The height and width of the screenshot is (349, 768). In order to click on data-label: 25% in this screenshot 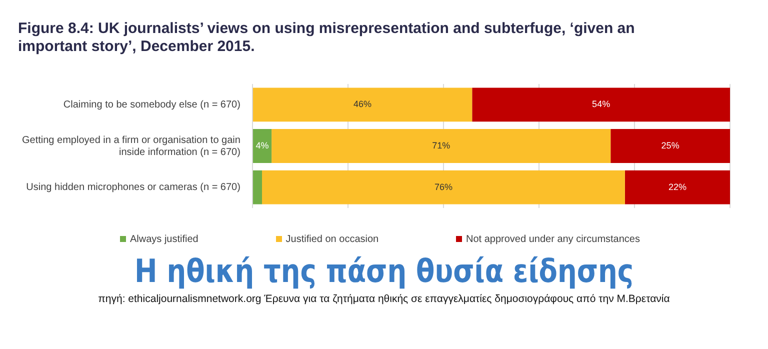, I will do `click(670, 145)`.